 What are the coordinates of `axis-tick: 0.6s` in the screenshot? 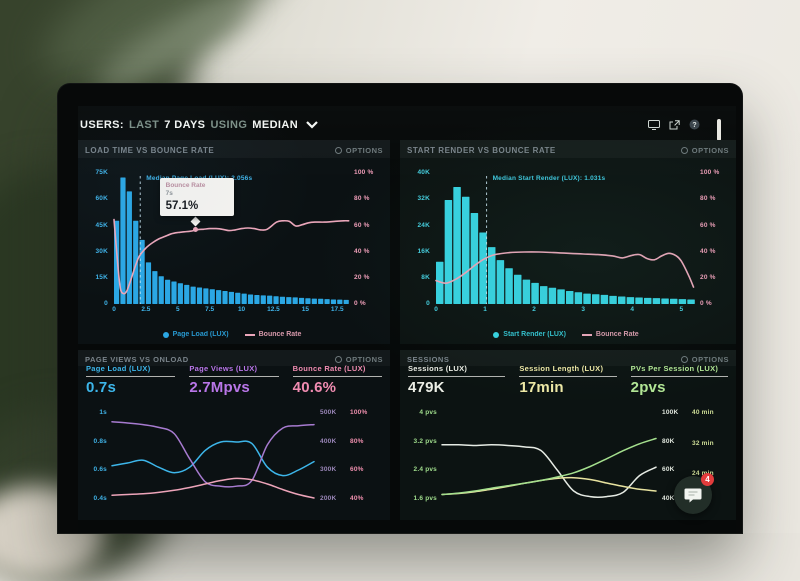 It's located at (100, 469).